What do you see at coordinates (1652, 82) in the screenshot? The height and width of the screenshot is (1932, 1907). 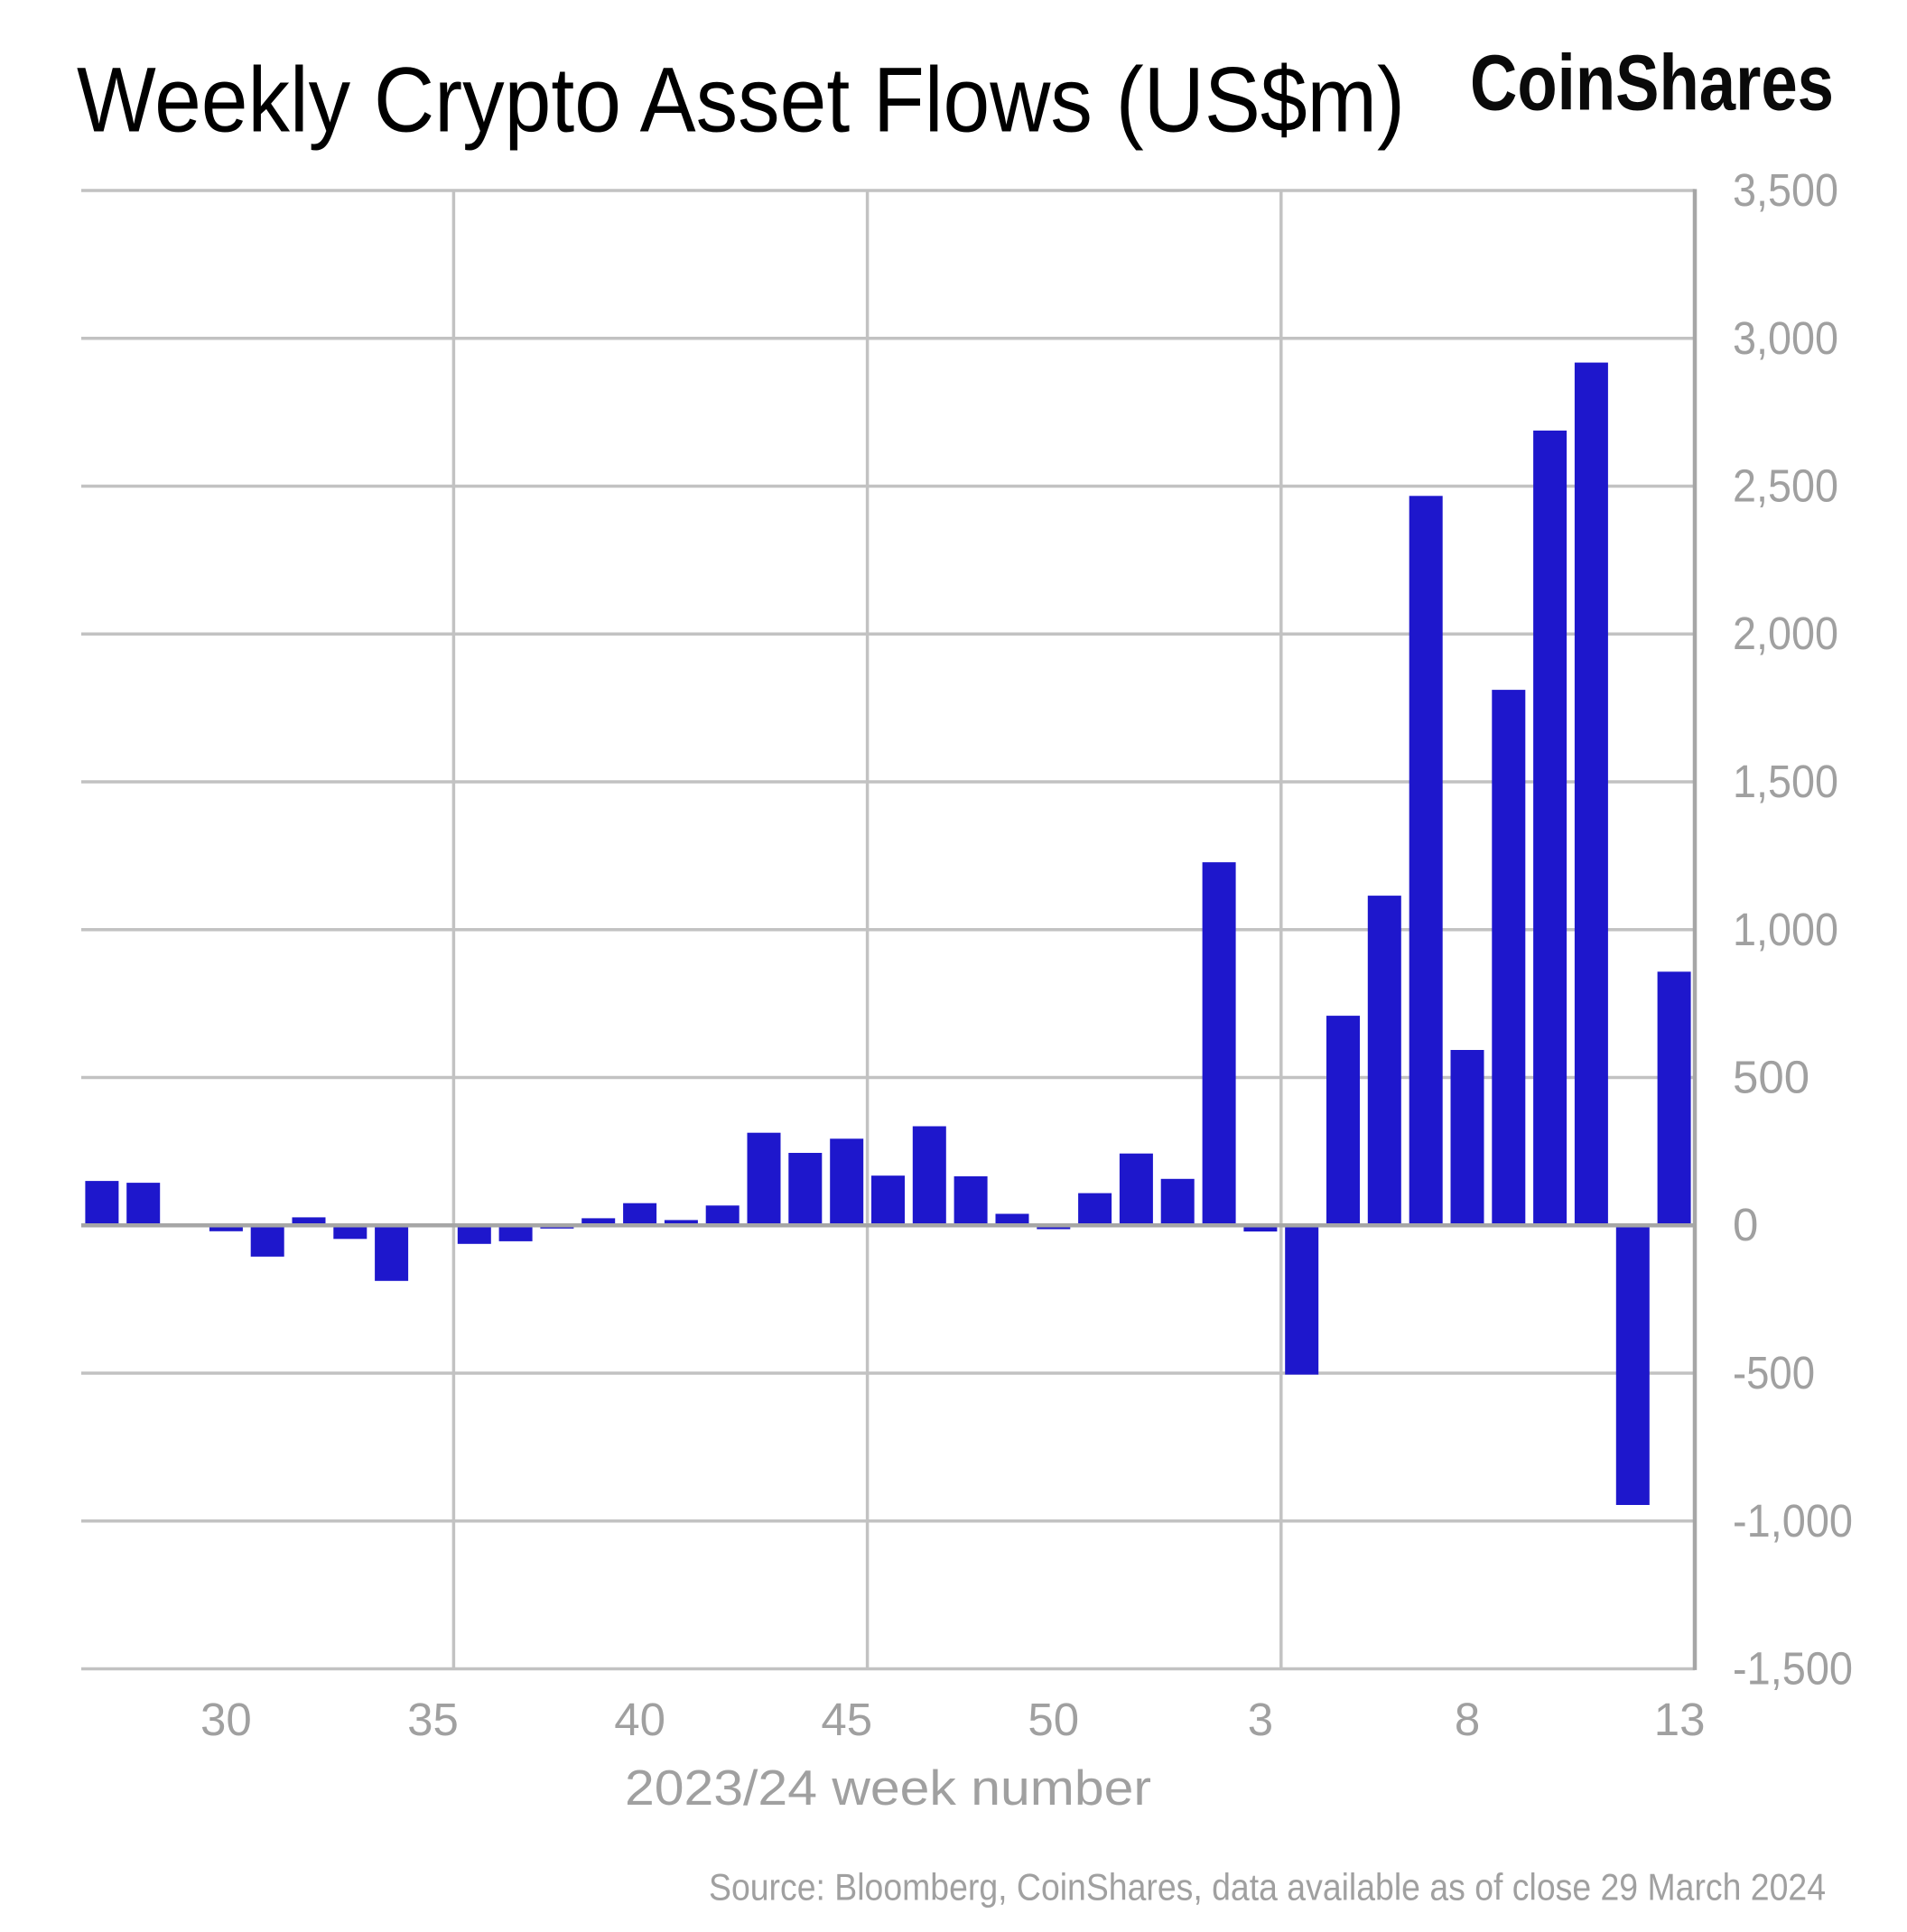 I see `svg-text: CoinShares` at bounding box center [1652, 82].